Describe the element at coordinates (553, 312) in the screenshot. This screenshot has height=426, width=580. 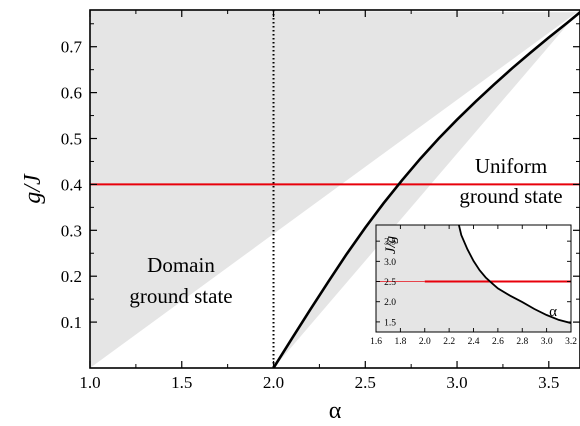
I see `inset-x-axis-title: α` at that location.